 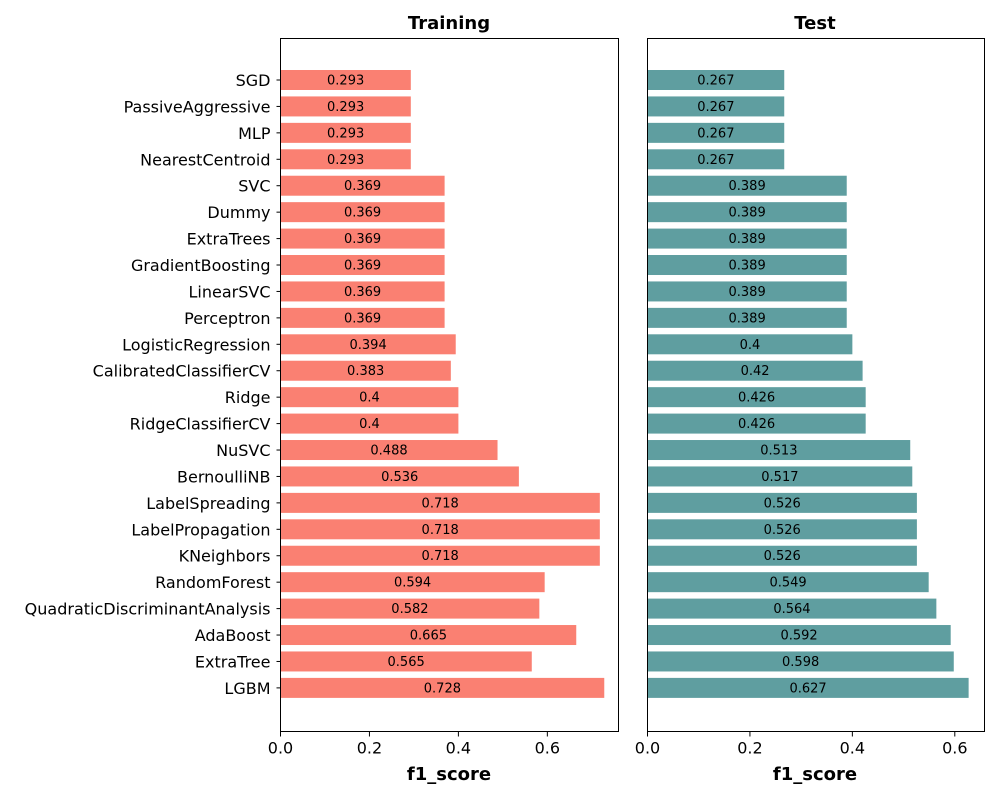 What do you see at coordinates (253, 80) in the screenshot?
I see `category-label: SGD` at bounding box center [253, 80].